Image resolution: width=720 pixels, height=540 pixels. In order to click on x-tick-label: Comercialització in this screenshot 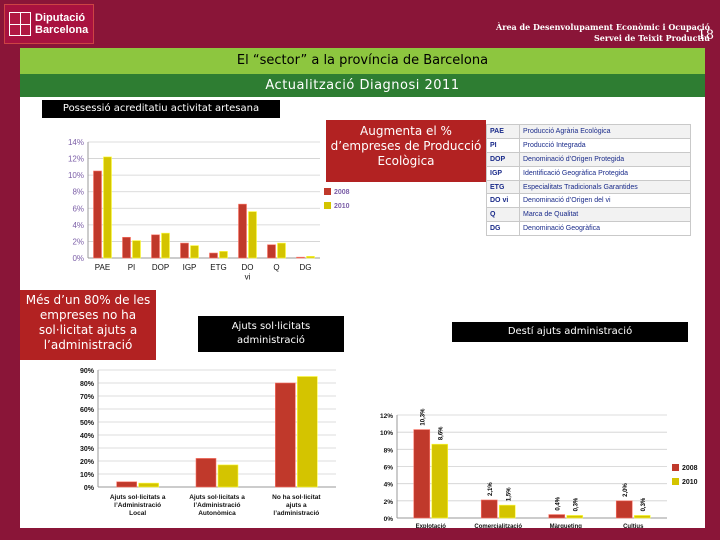, I will do `click(498, 526)`.